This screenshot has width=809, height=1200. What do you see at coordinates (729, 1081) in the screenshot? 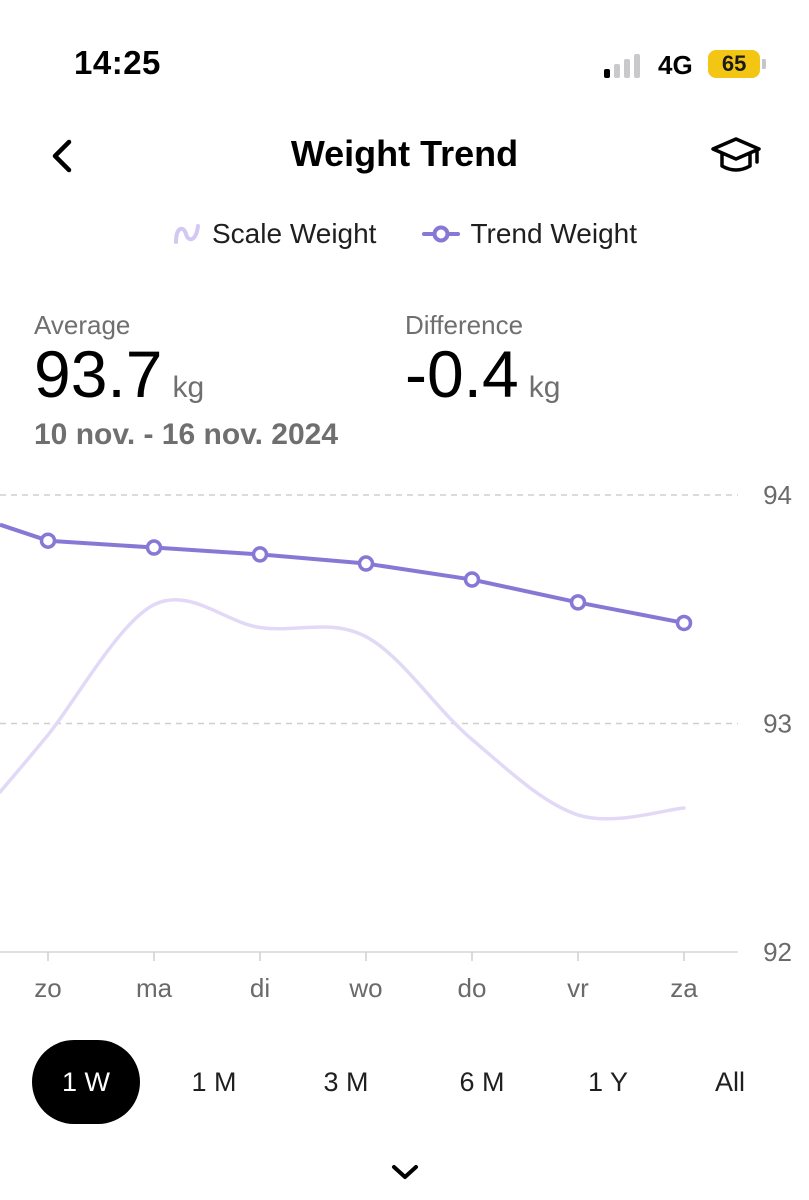
I see `range-tab-all: All` at bounding box center [729, 1081].